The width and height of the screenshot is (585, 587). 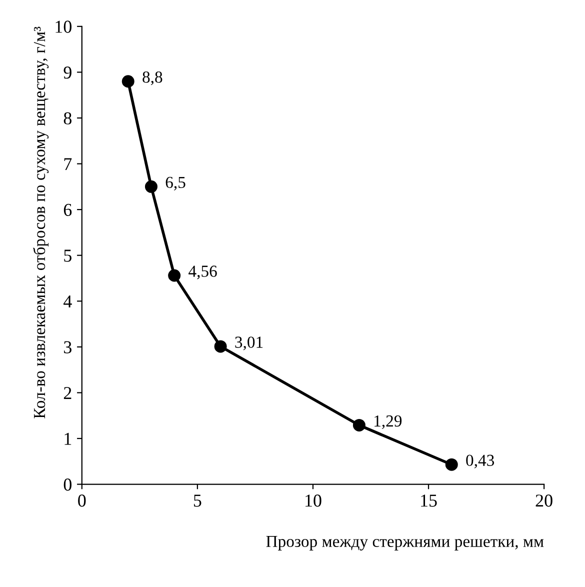 What do you see at coordinates (68, 438) in the screenshot?
I see `y-tick-label: 1` at bounding box center [68, 438].